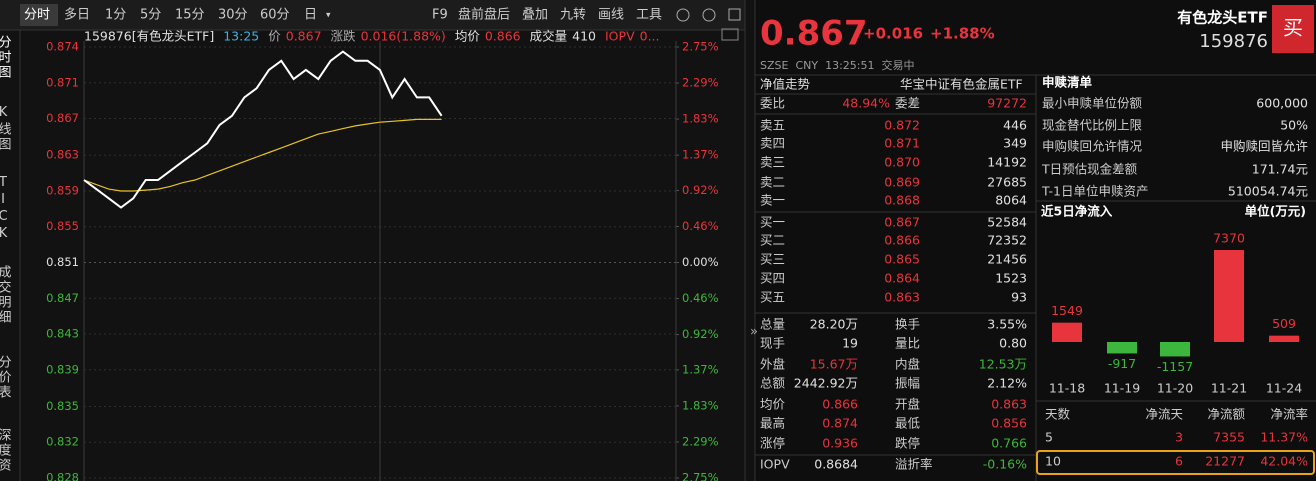  I want to click on list-value: 申购赎回皆允许, so click(1264, 146).